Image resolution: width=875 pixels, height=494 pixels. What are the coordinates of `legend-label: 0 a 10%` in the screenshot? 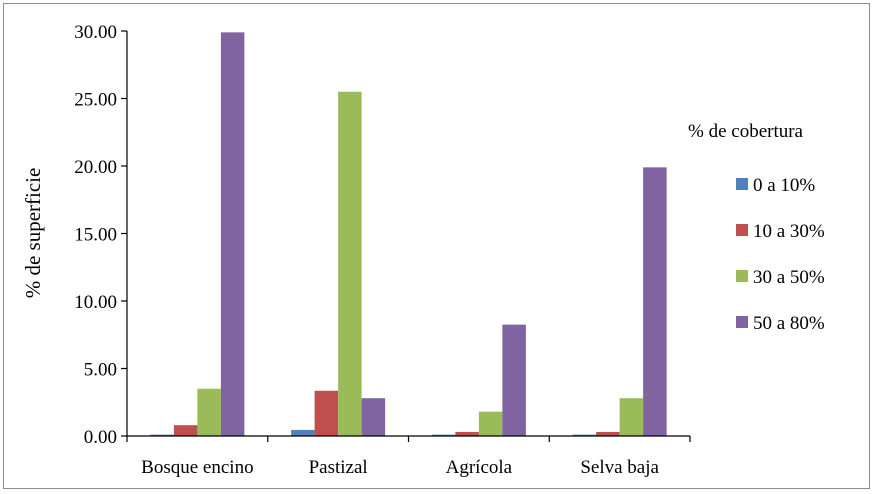 It's located at (784, 185).